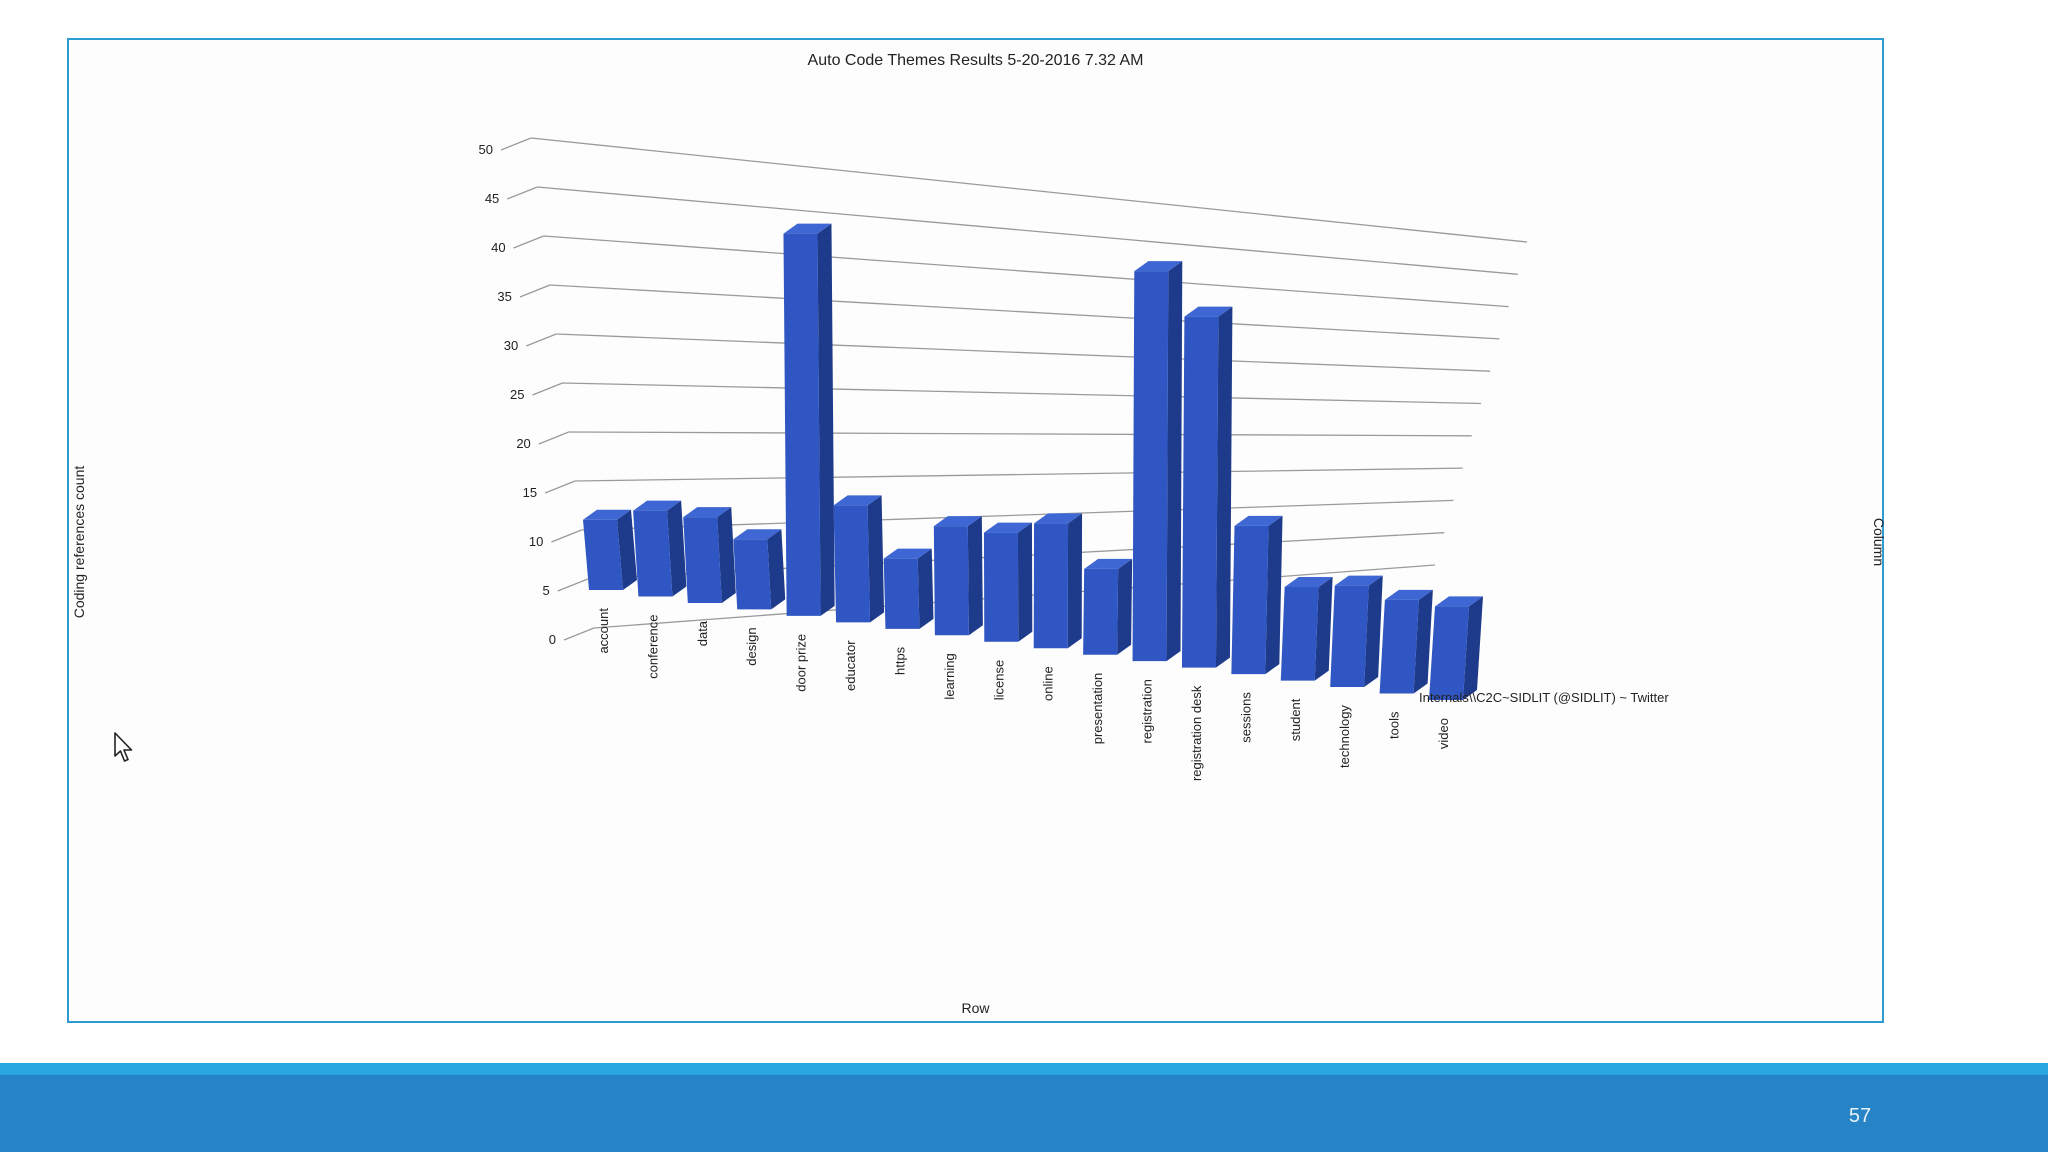  Describe the element at coordinates (1860, 1116) in the screenshot. I see `slide-number: 57` at that location.